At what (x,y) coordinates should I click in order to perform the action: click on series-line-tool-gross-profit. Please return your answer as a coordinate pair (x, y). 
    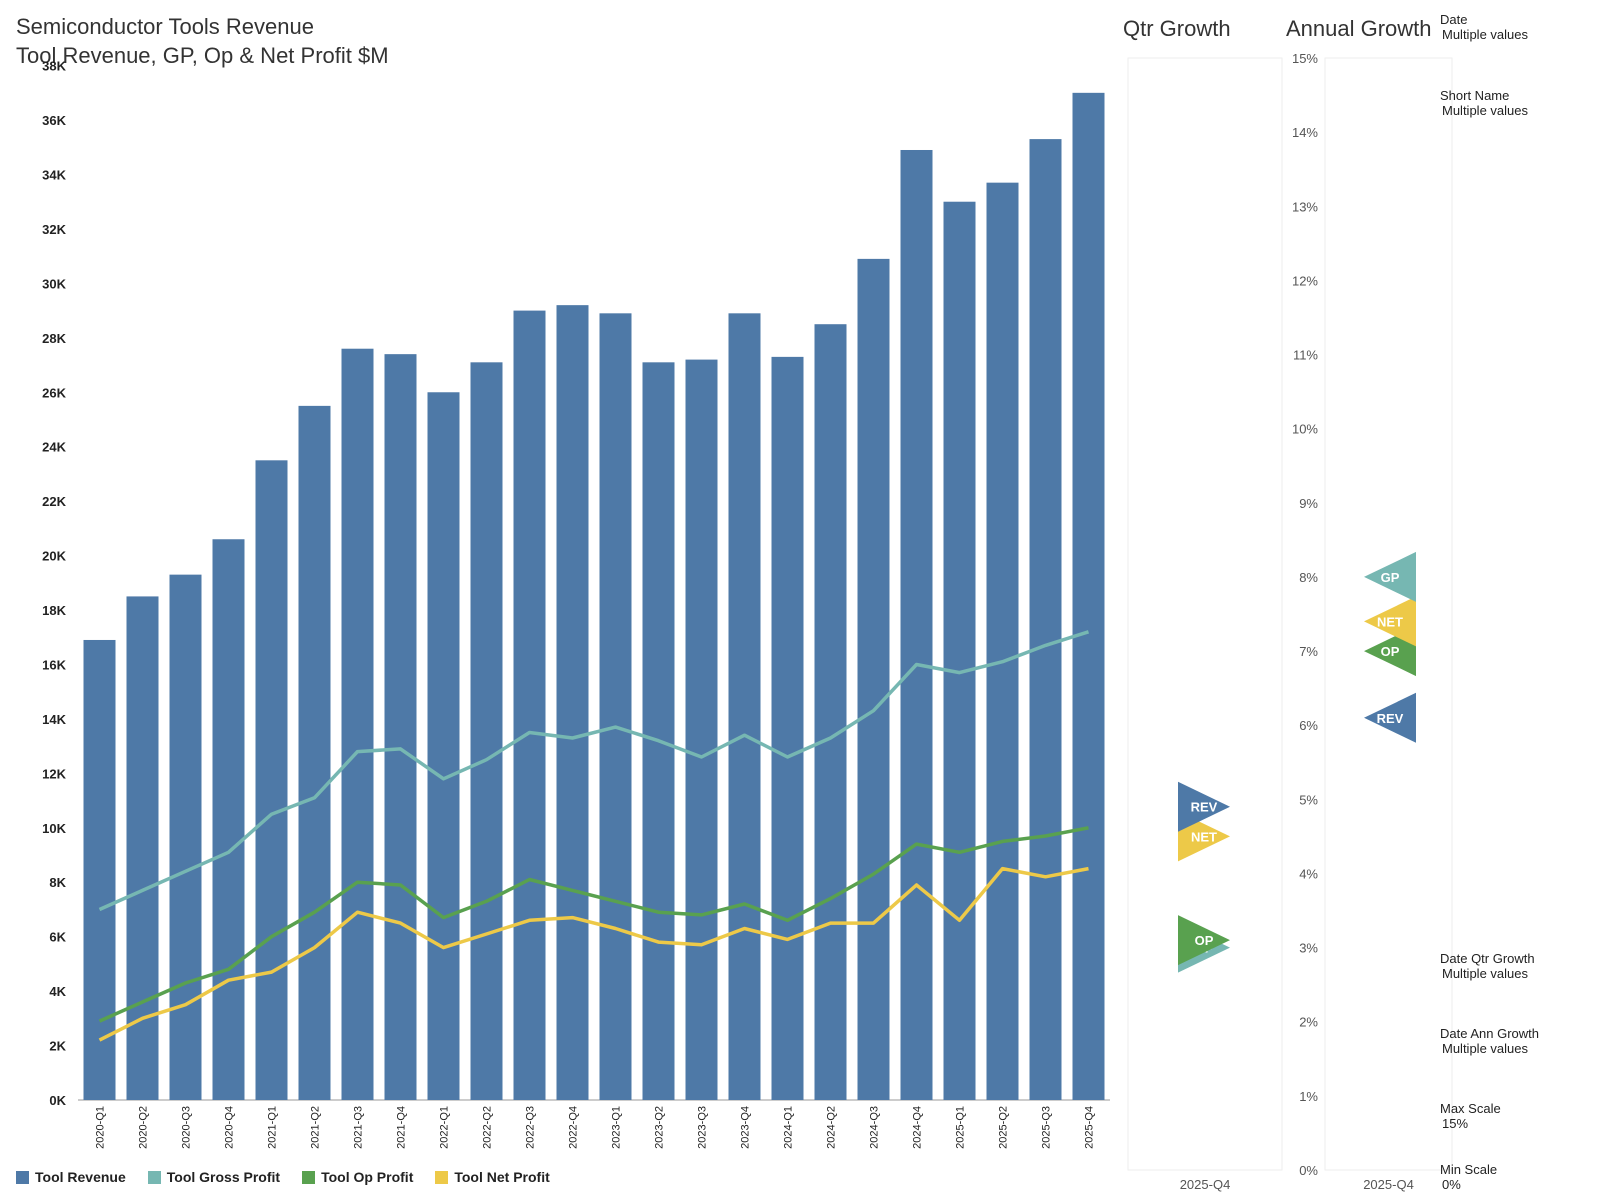
    Looking at the image, I should click on (594, 771).